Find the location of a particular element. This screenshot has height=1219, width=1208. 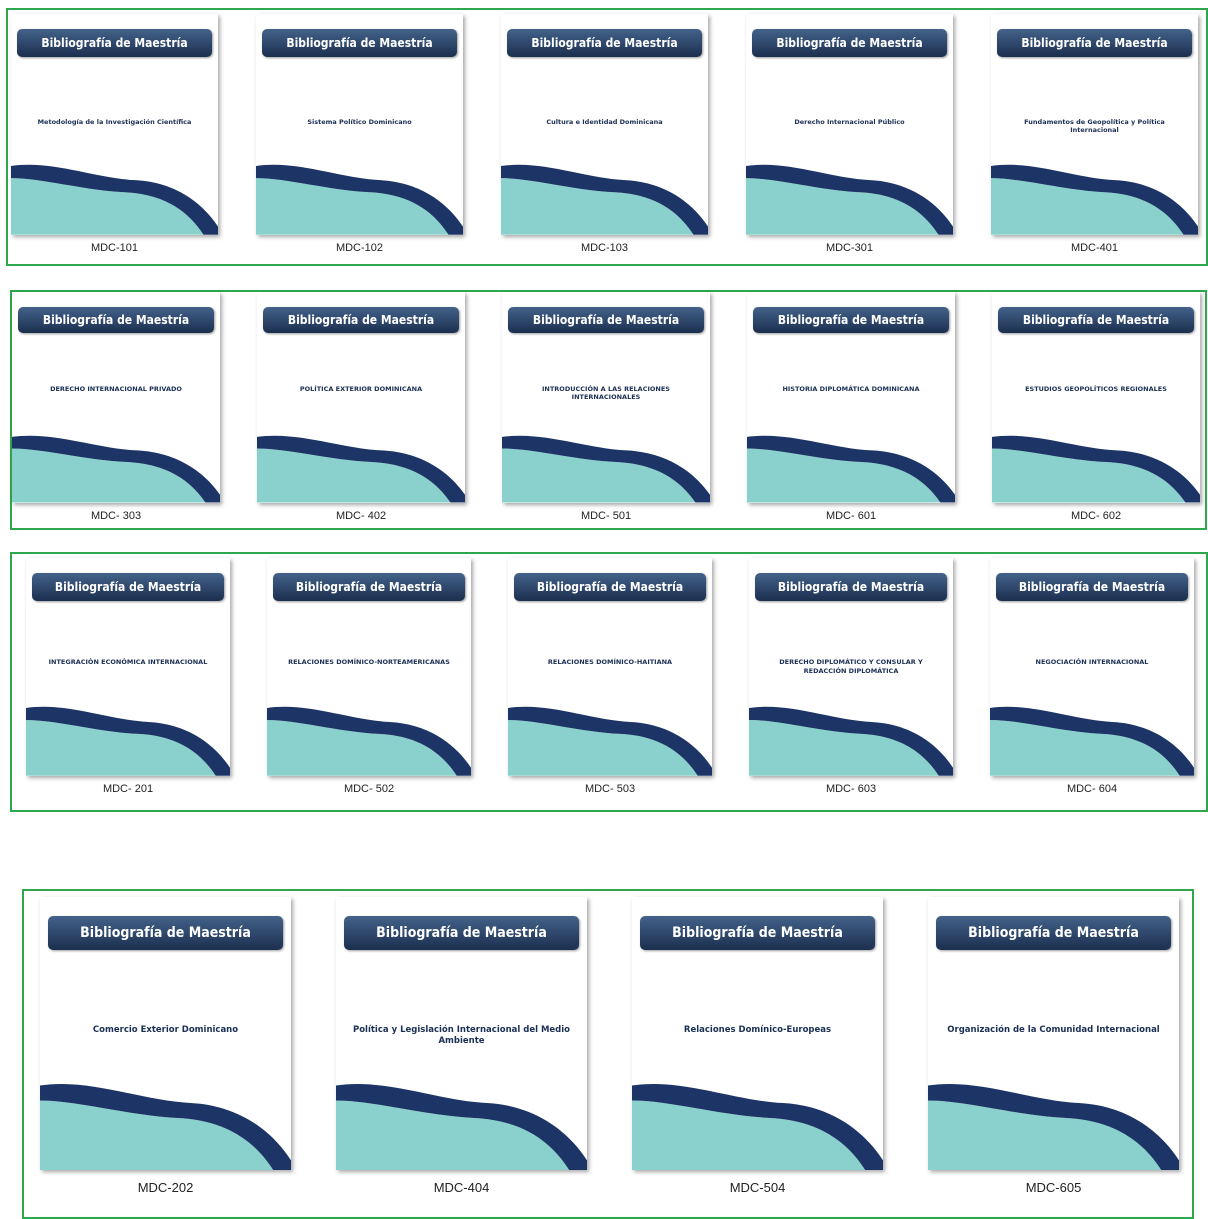

cover-title: Sistema Político Dominicano is located at coordinates (359, 121).